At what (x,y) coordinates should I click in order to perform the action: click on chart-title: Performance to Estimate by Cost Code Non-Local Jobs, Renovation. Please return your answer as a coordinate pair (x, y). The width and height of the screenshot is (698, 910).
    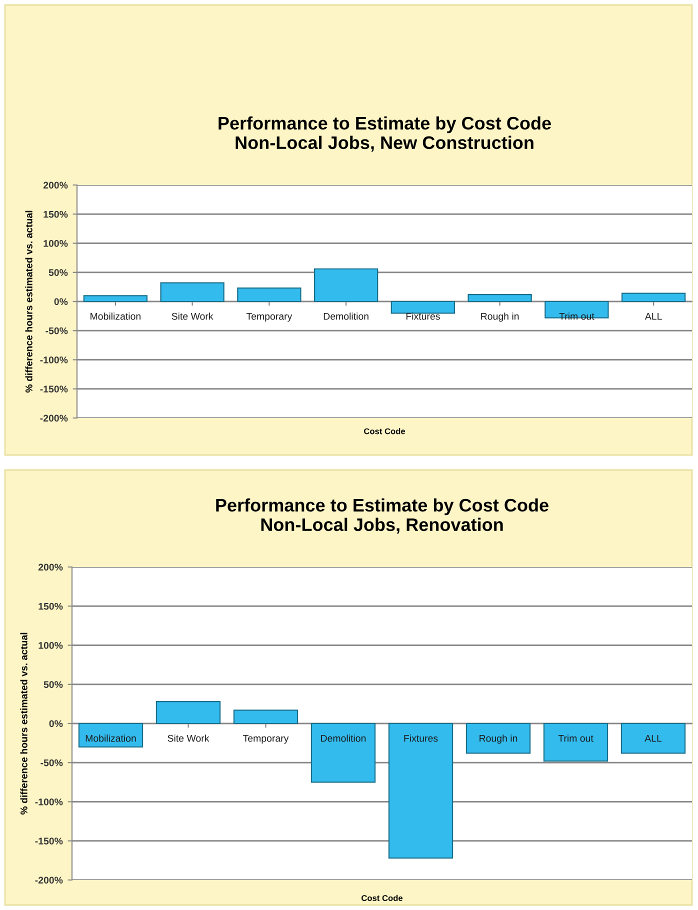
    Looking at the image, I should click on (382, 516).